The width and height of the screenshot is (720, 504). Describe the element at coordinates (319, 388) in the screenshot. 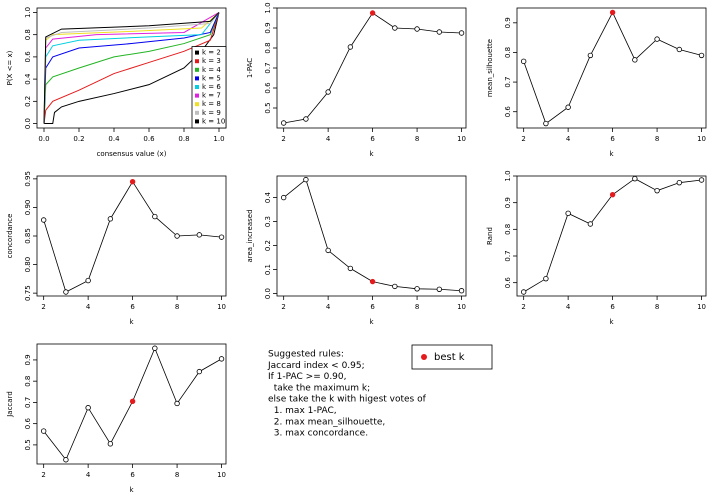

I see `rule-line: take the maximum k;` at that location.